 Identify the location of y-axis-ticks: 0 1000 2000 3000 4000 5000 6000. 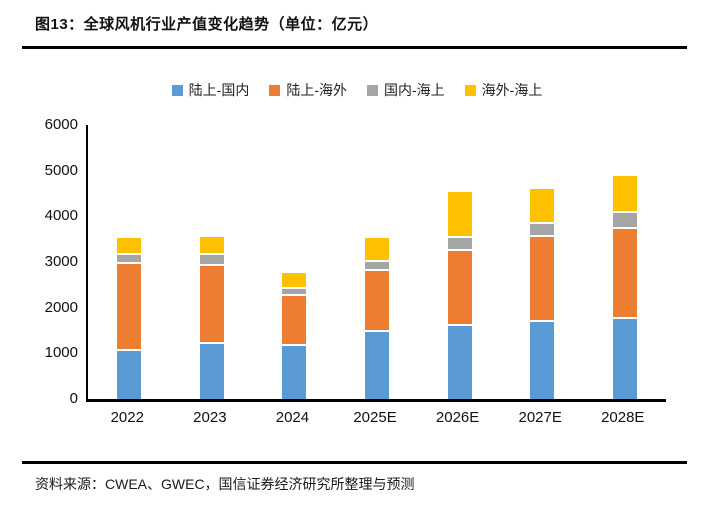
(39, 255).